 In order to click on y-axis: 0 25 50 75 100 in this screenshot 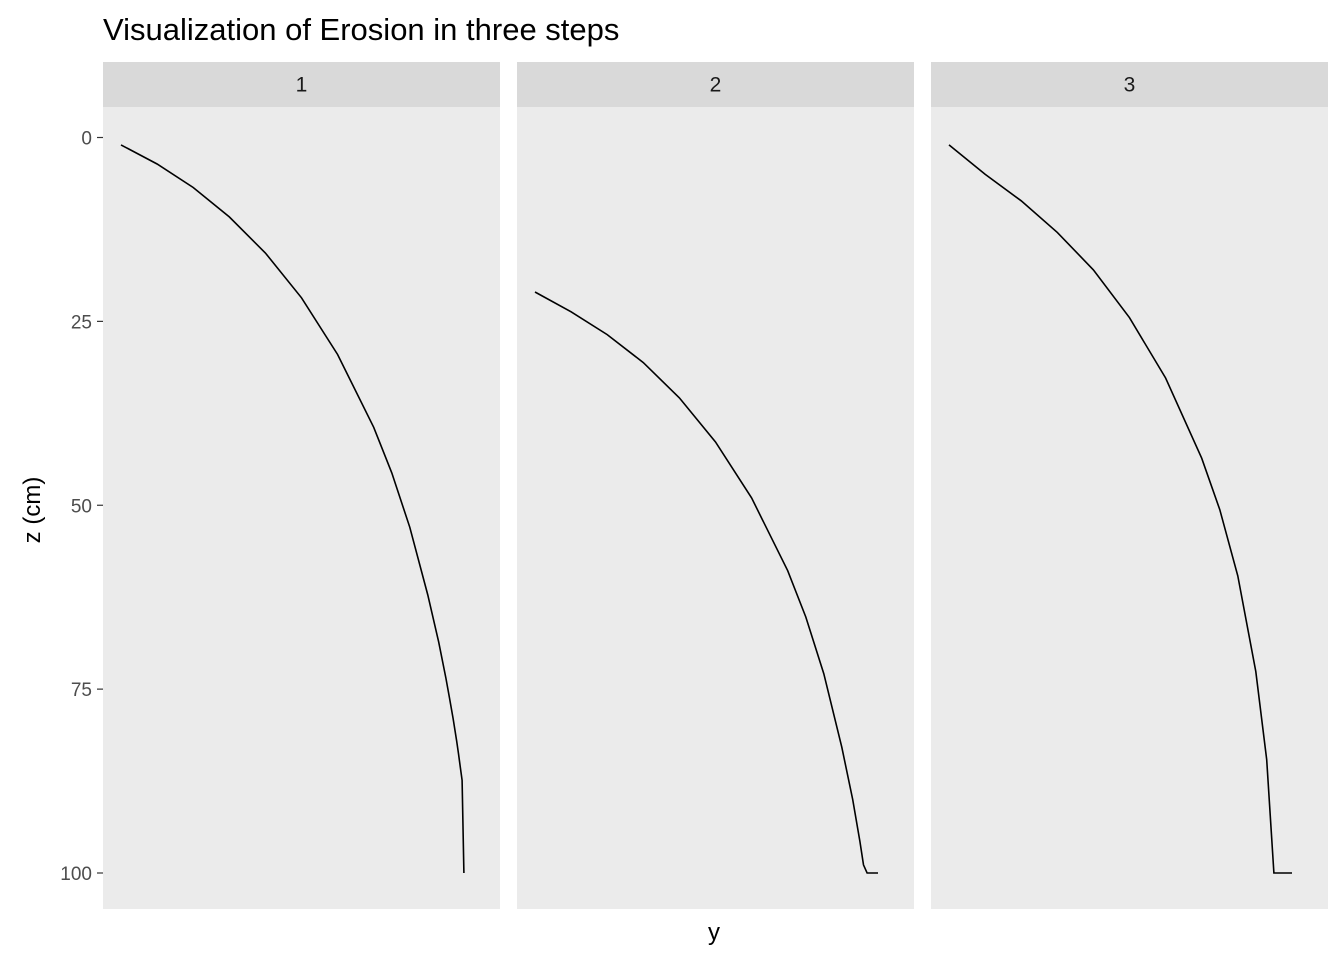, I will do `click(81, 507)`.